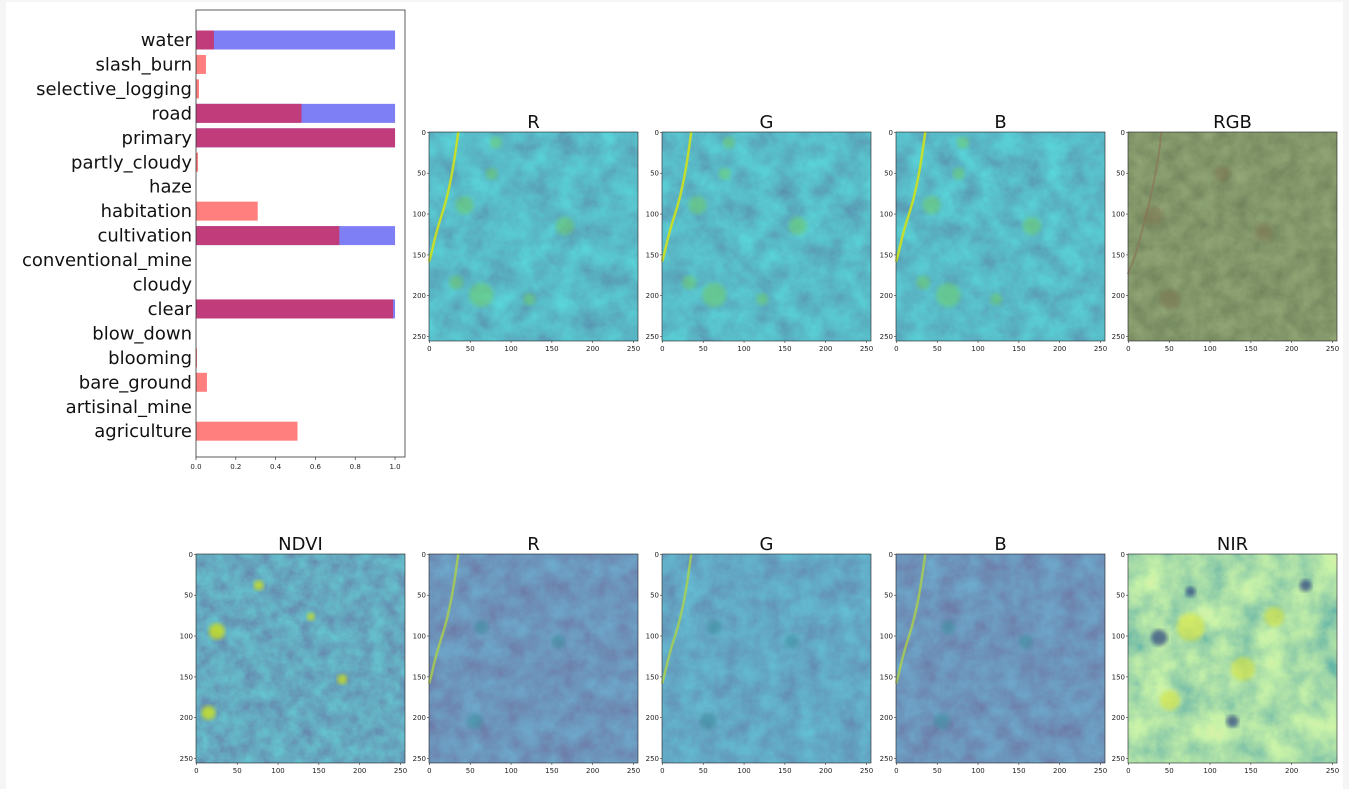 The image size is (1349, 789). Describe the element at coordinates (131, 162) in the screenshot. I see `category-label-partly_cloudy: partly_cloudy` at that location.